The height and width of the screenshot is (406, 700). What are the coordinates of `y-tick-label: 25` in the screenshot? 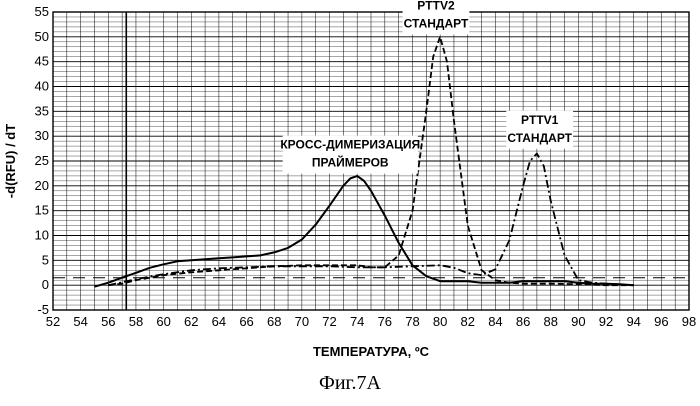 It's located at (42, 160).